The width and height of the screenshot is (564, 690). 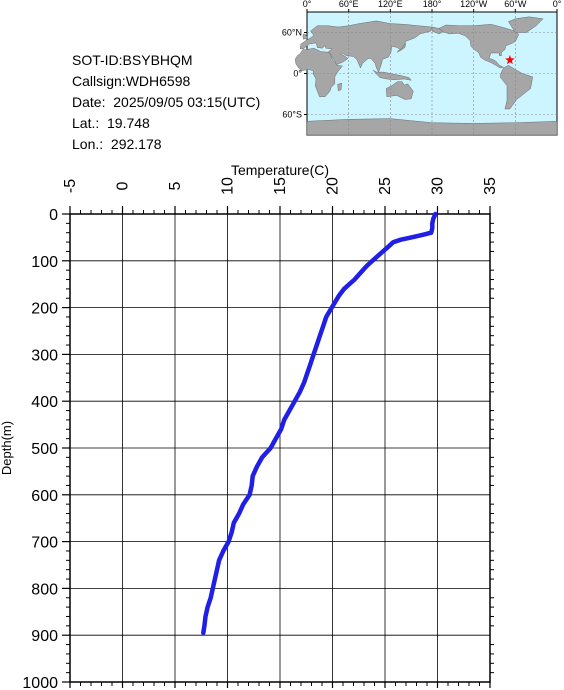 What do you see at coordinates (132, 60) in the screenshot?
I see `sot-id-label: SOT-ID:BSYBHQM` at bounding box center [132, 60].